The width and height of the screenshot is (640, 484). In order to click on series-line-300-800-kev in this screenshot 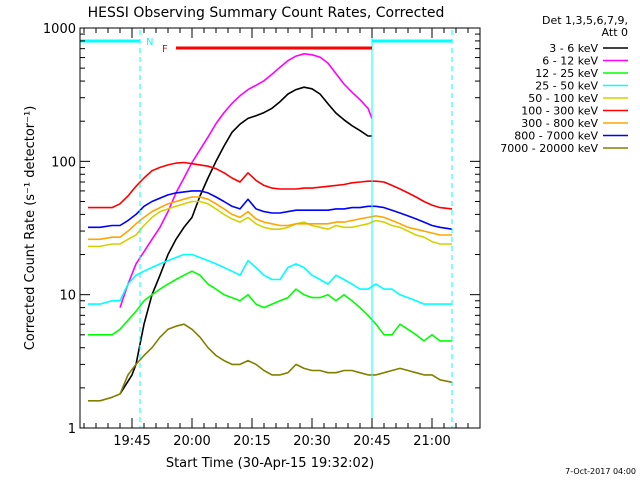, I will do `click(270, 218)`.